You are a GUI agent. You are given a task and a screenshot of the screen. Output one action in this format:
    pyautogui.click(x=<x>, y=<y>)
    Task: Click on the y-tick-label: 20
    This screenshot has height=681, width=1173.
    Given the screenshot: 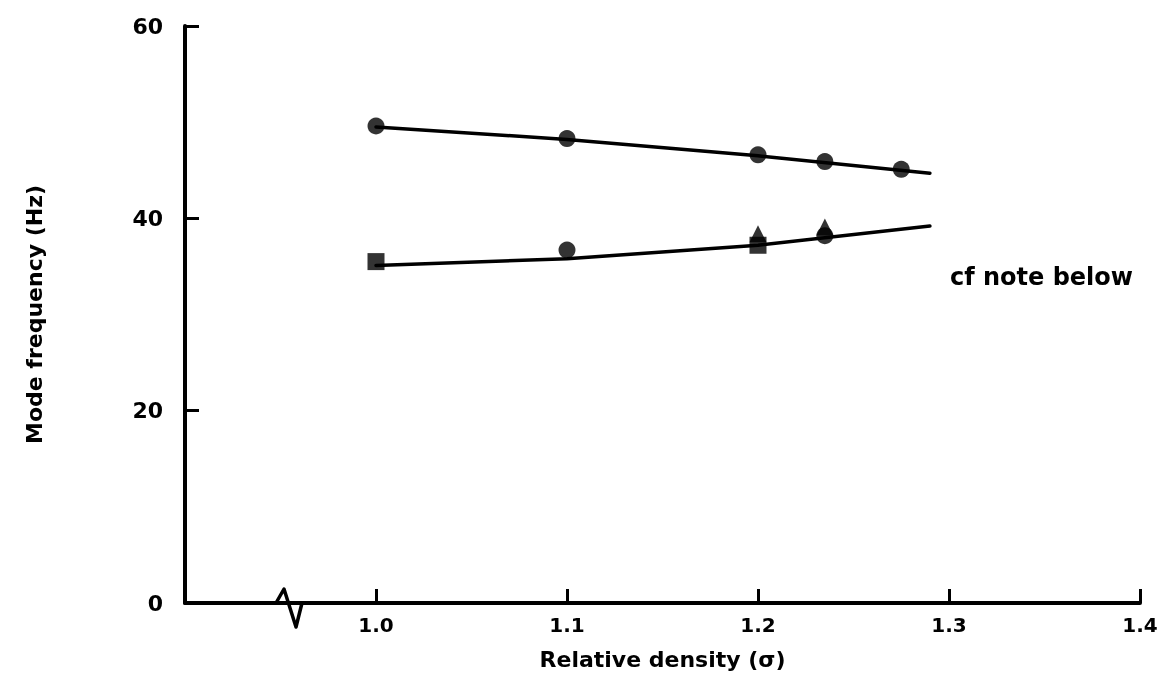 What is the action you would take?
    pyautogui.click(x=147, y=411)
    